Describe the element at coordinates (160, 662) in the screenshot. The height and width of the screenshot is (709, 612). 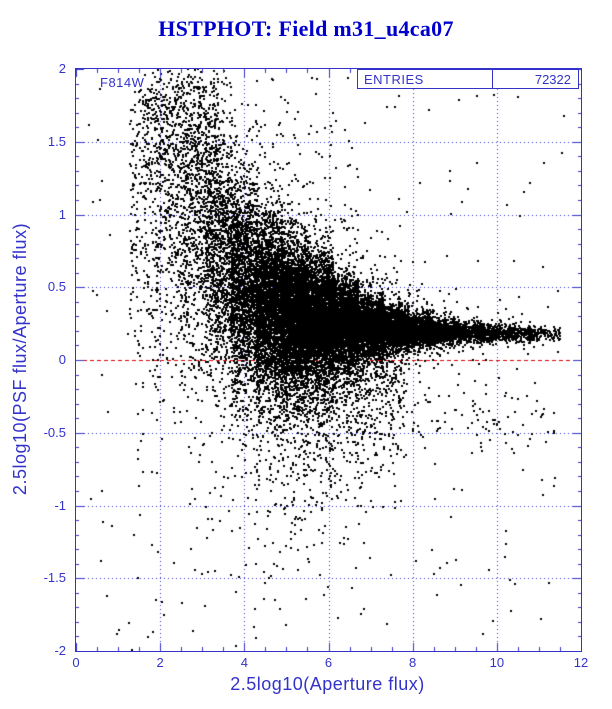
I see `x-tick-label: 2` at that location.